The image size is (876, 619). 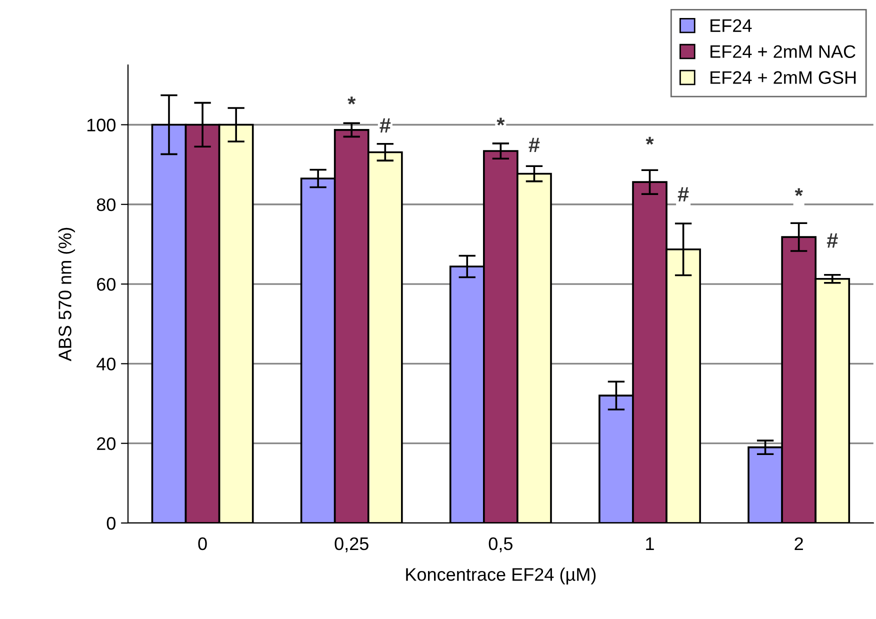 What do you see at coordinates (106, 284) in the screenshot?
I see `y-tick-label: 60` at bounding box center [106, 284].